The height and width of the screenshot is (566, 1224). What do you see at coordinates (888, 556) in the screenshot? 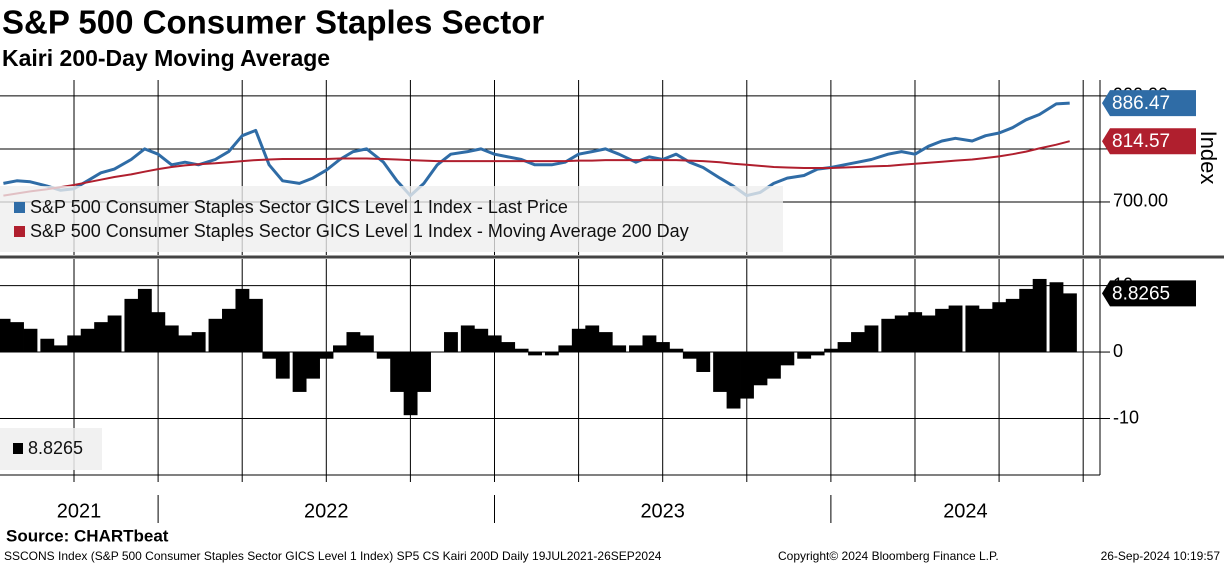
I see `footer-center: Copyright© 2024 Bloomberg Finance L.P.` at bounding box center [888, 556].